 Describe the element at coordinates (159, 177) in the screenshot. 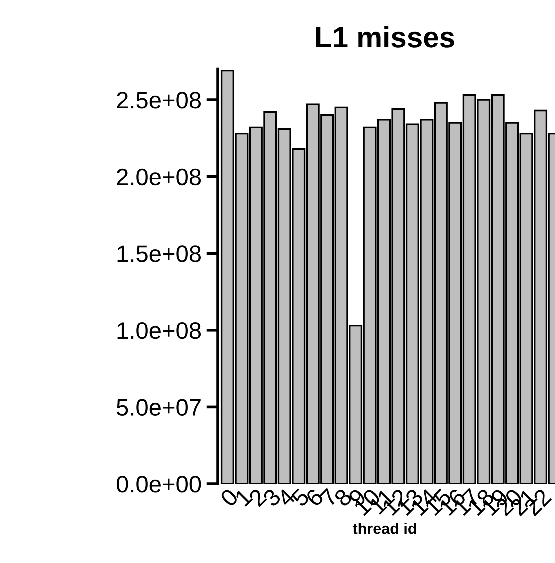

I see `y-tick-label: 2.0e+08` at that location.